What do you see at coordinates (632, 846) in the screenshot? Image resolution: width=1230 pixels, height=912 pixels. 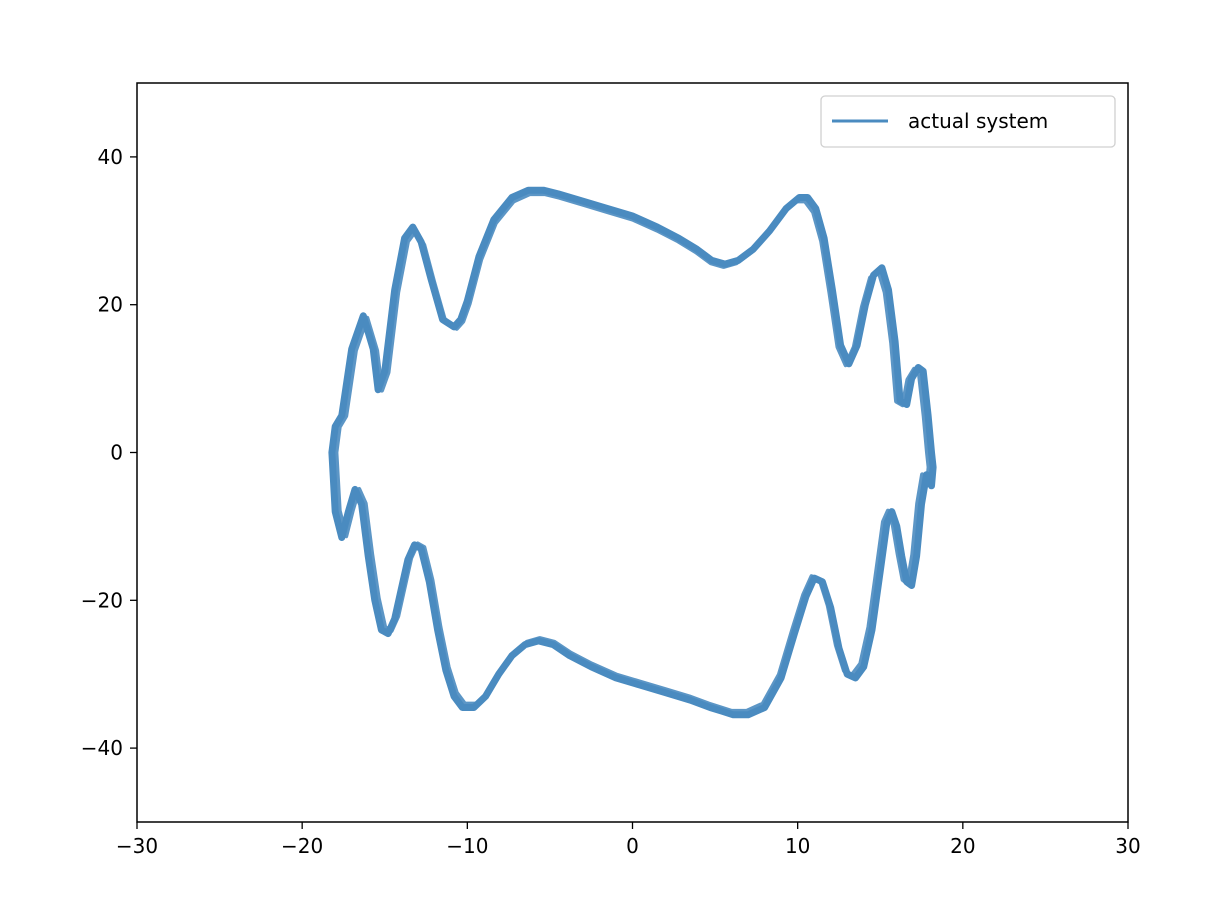 I see `x-tick-label: 0` at bounding box center [632, 846].